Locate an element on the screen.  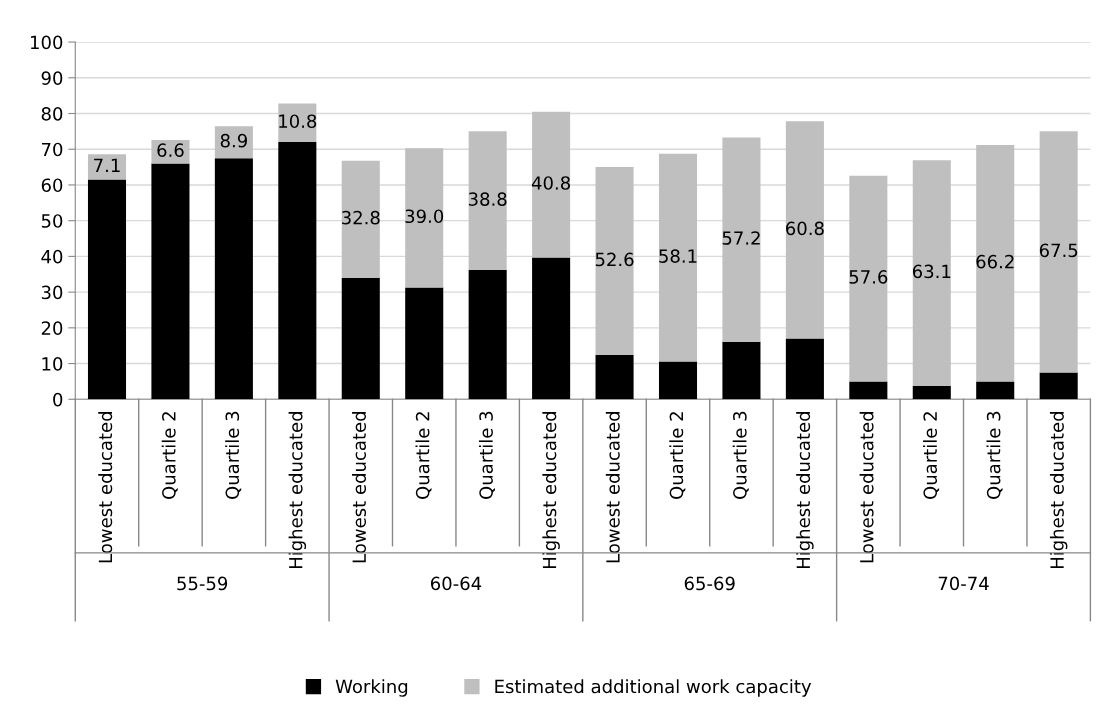
text: 55-59 is located at coordinates (202, 583).